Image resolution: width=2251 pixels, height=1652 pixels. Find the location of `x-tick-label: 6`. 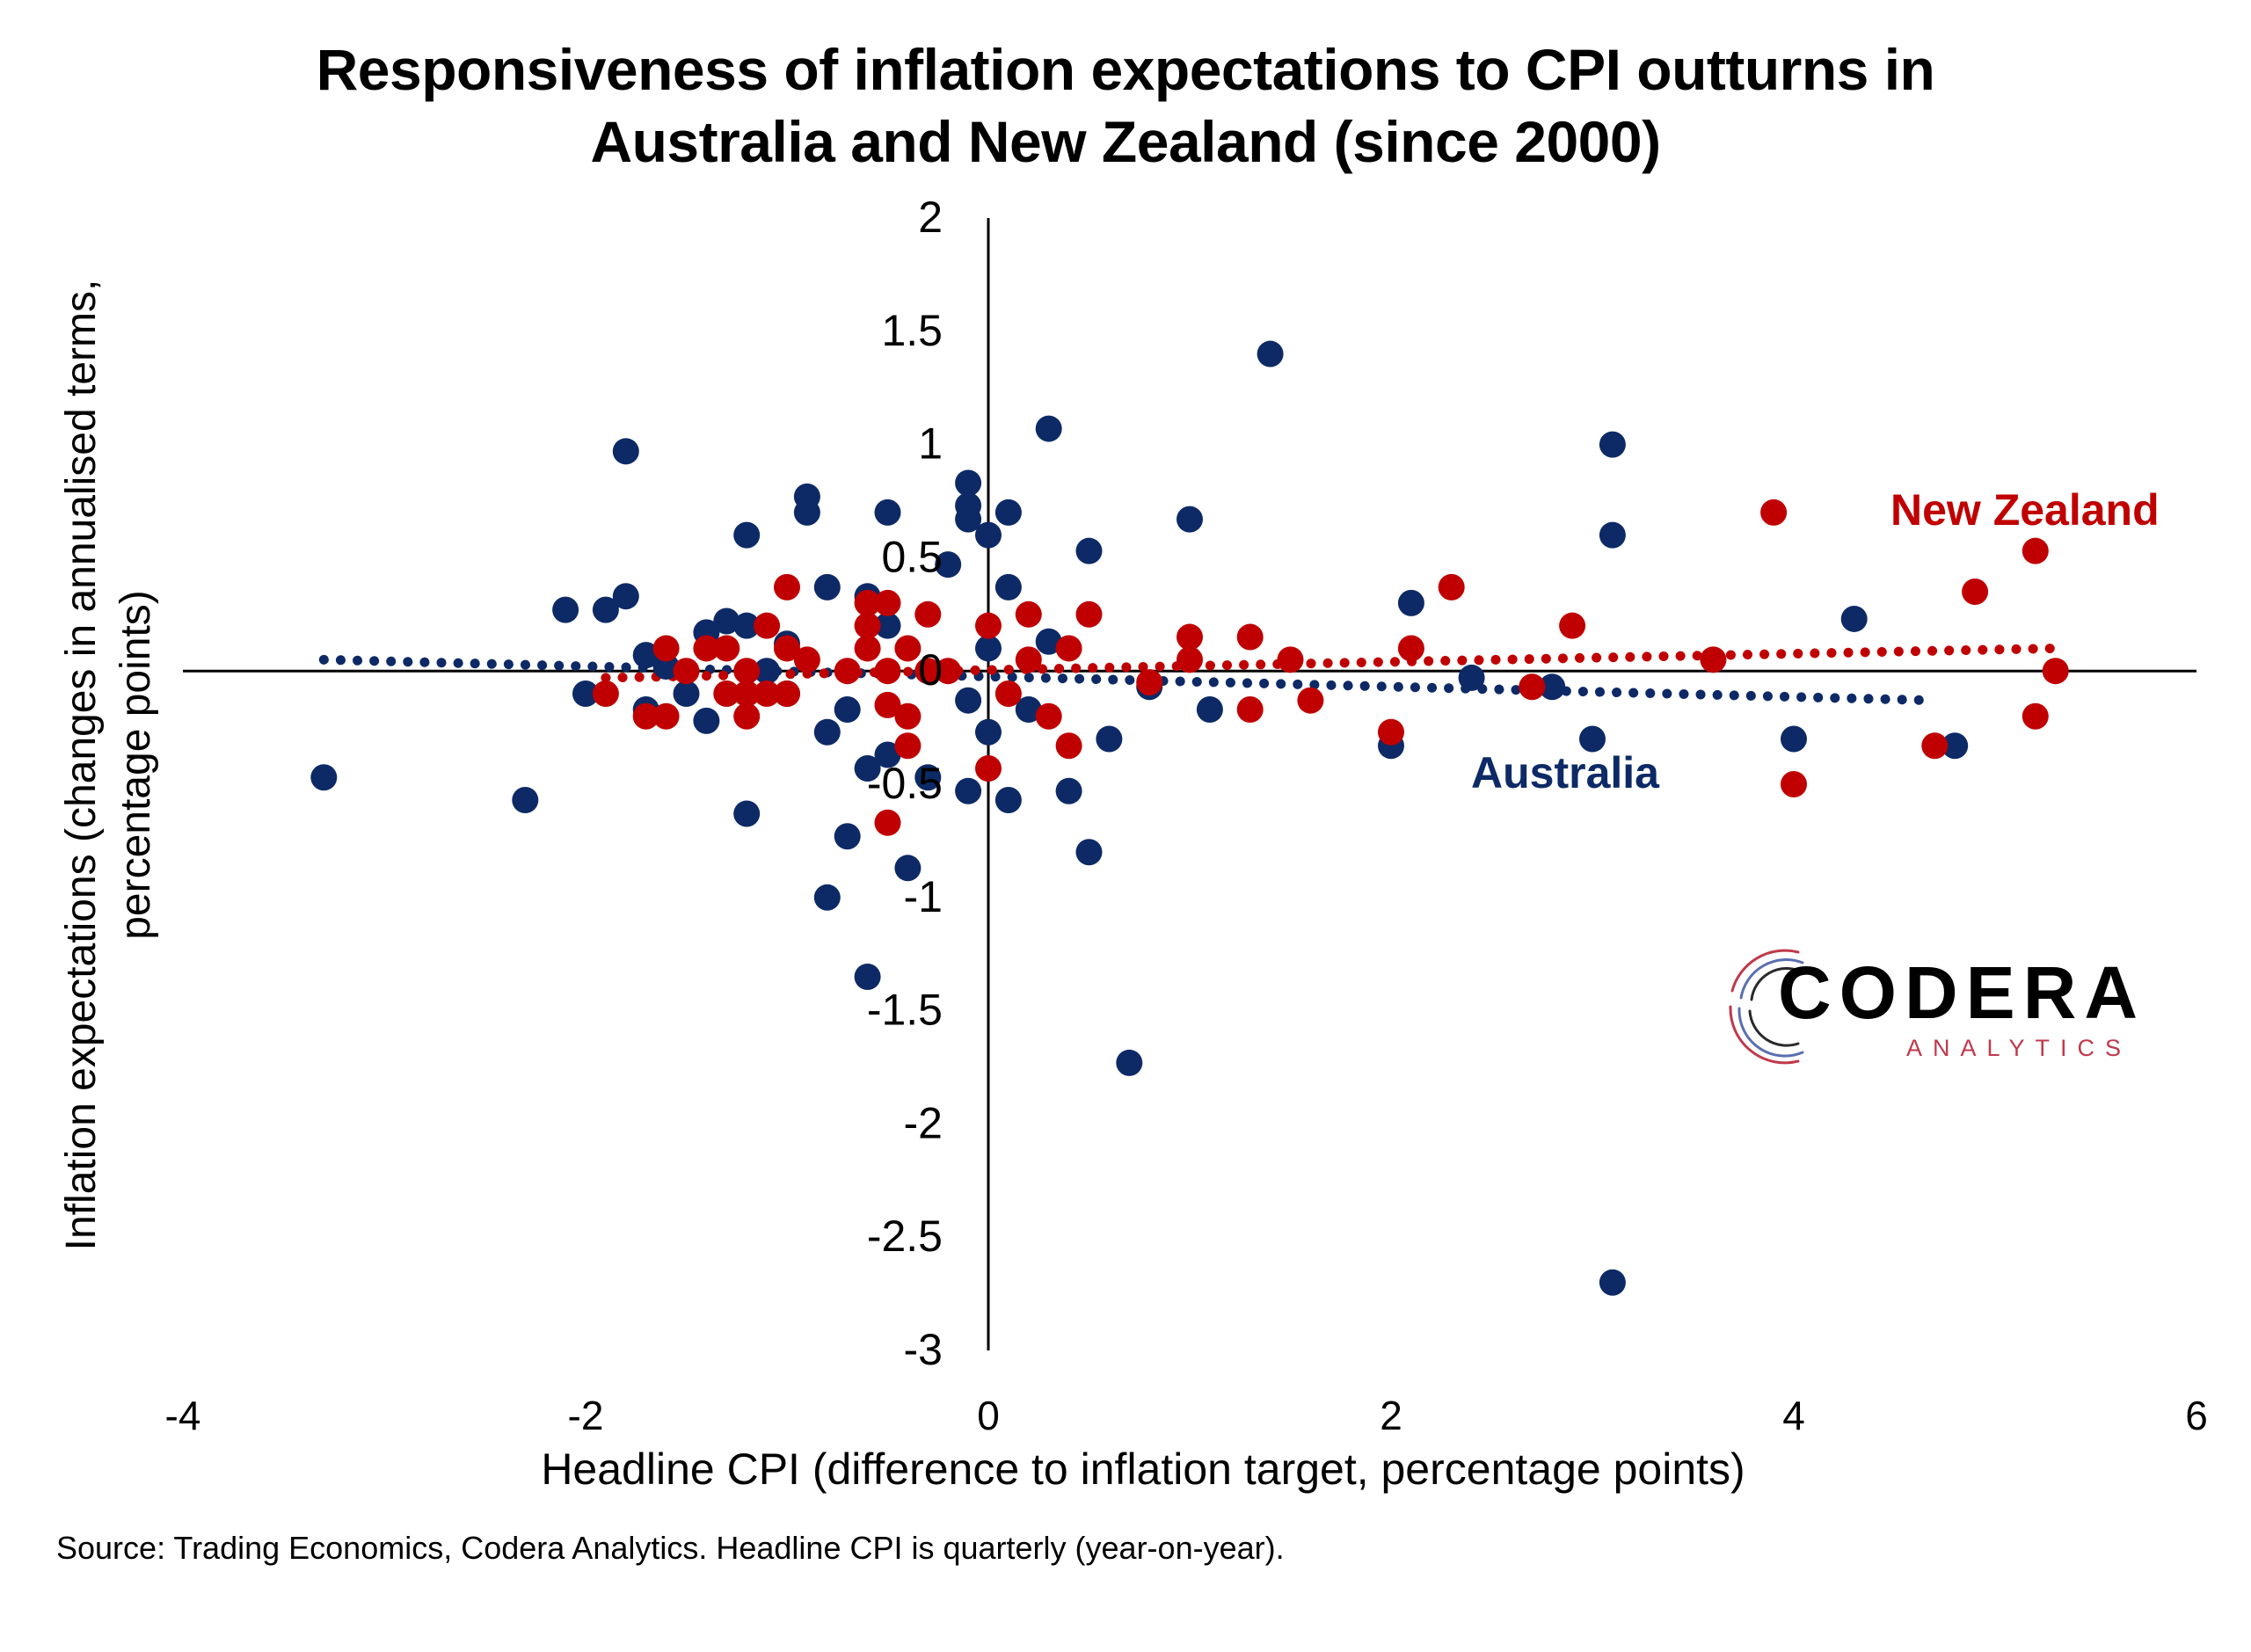

x-tick-label: 6 is located at coordinates (2196, 1415).